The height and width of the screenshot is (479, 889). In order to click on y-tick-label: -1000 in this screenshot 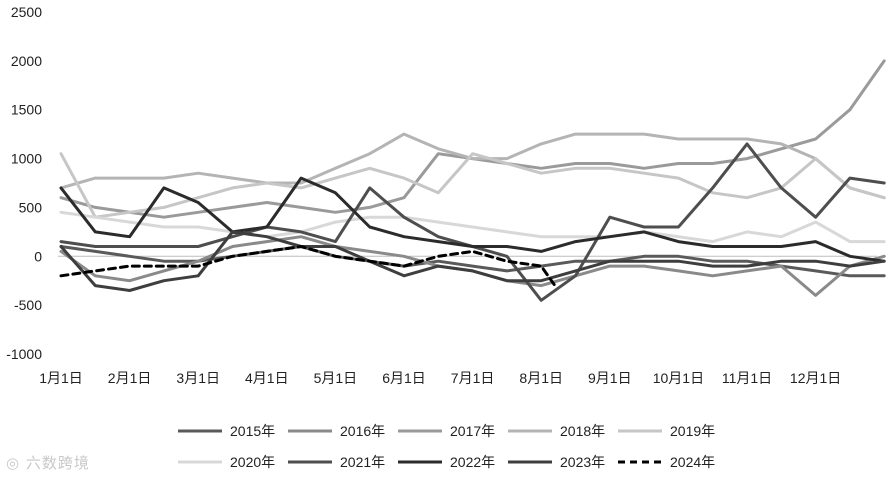, I will do `click(24, 354)`.